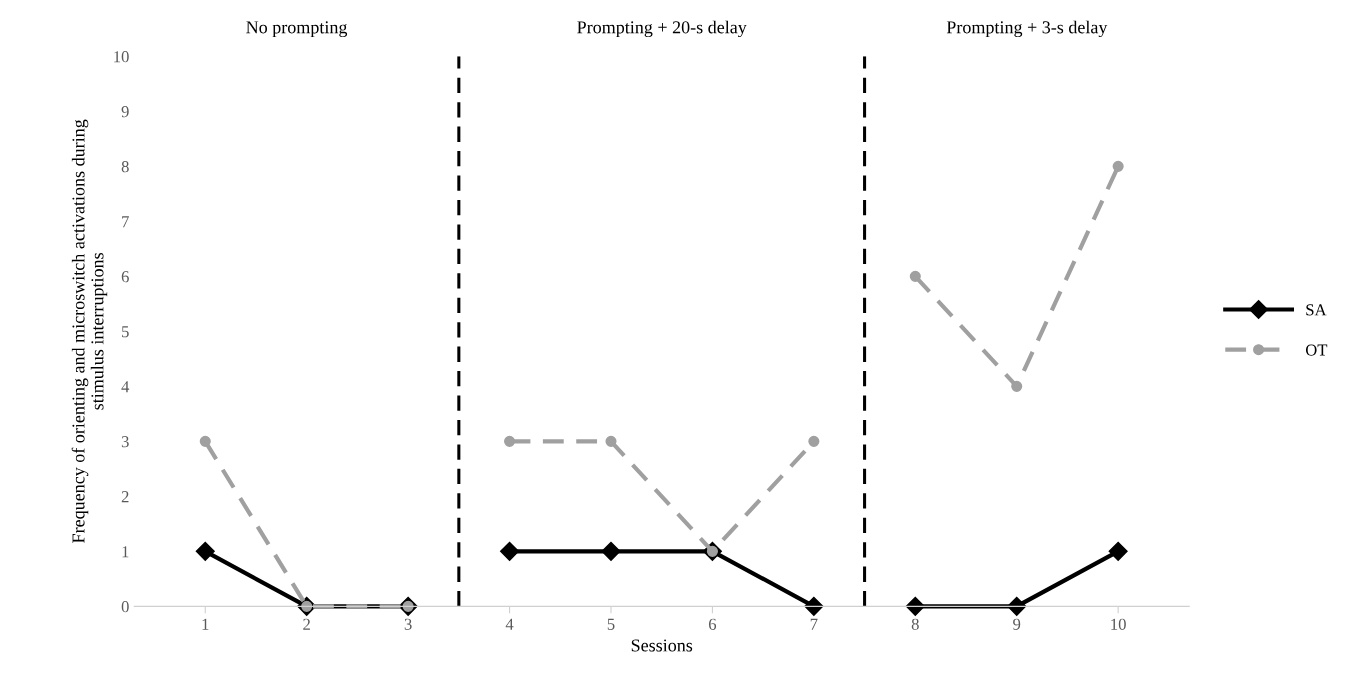 This screenshot has height=679, width=1370. What do you see at coordinates (205, 624) in the screenshot?
I see `x-tick-label: 1` at bounding box center [205, 624].